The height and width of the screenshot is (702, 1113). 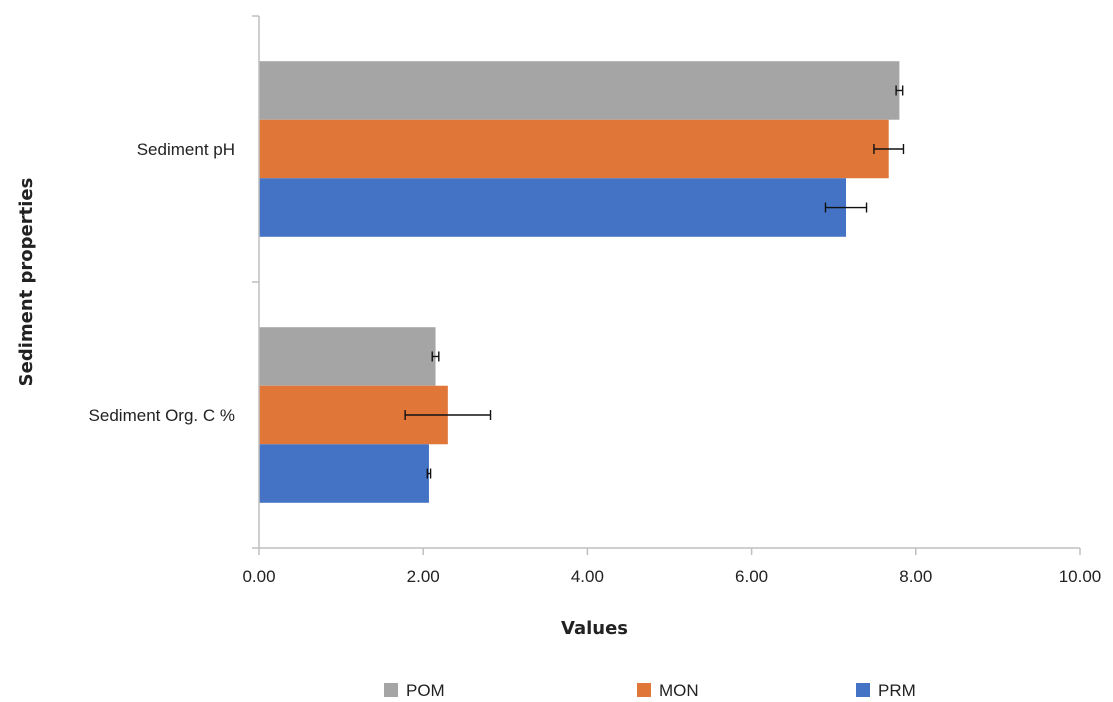 What do you see at coordinates (897, 690) in the screenshot?
I see `legend-label-prm: PRM` at bounding box center [897, 690].